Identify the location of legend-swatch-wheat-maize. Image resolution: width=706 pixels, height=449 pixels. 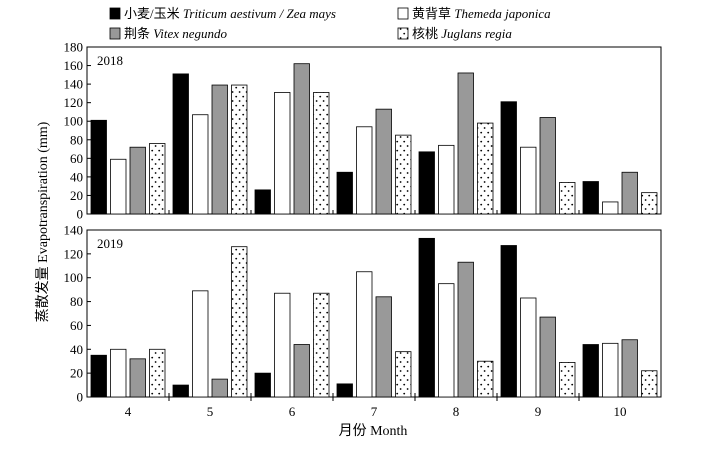
(115, 13).